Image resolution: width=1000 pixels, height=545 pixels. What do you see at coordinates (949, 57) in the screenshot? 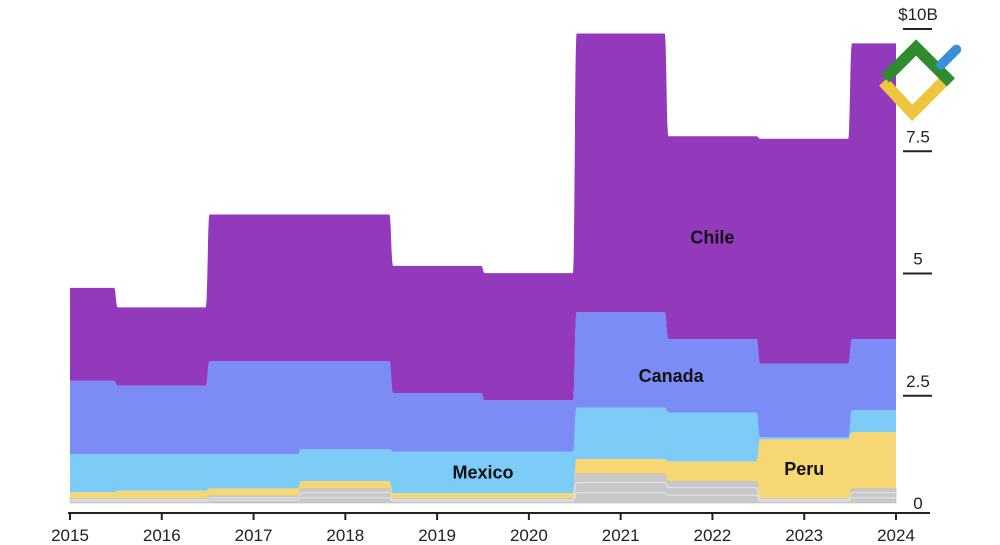
I see `logo-blue-stroke` at bounding box center [949, 57].